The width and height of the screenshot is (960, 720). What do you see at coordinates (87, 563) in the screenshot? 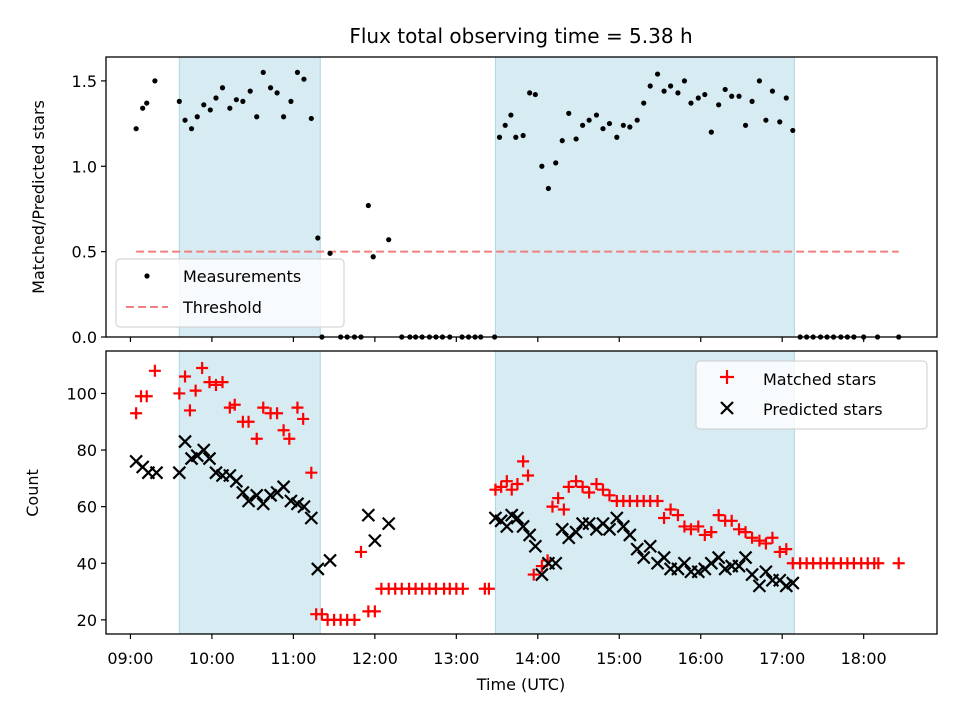
I see `y-tick-label: 40` at bounding box center [87, 563].